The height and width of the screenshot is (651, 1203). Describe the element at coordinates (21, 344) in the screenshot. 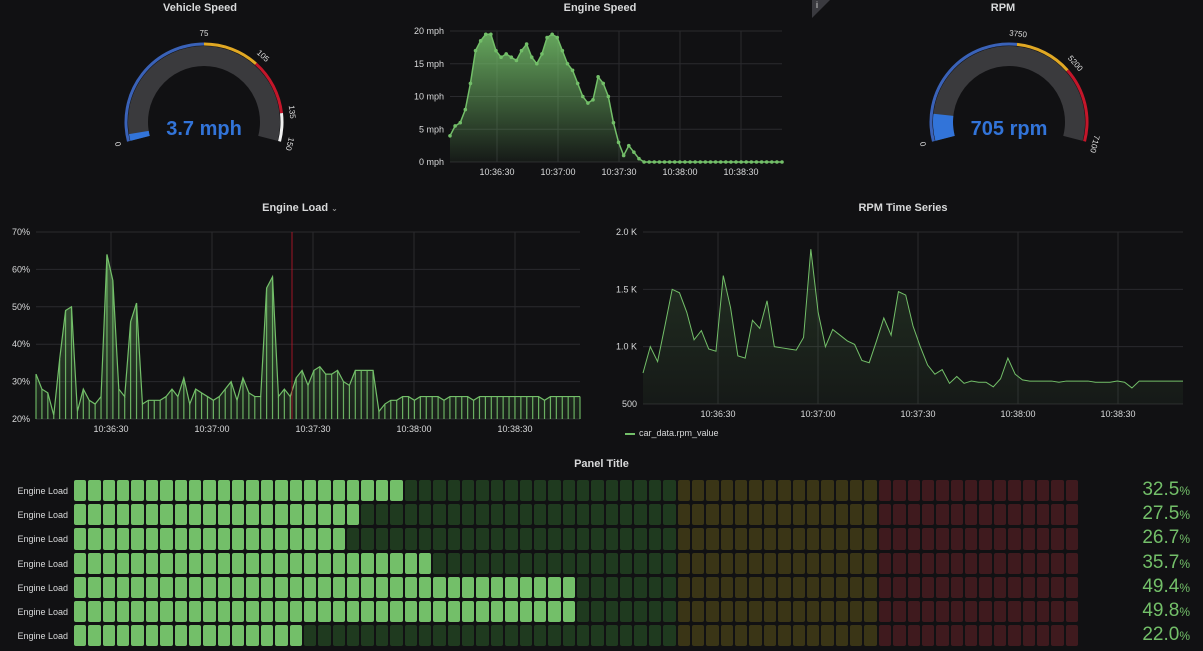

I see `y-tick-label: 40%` at that location.